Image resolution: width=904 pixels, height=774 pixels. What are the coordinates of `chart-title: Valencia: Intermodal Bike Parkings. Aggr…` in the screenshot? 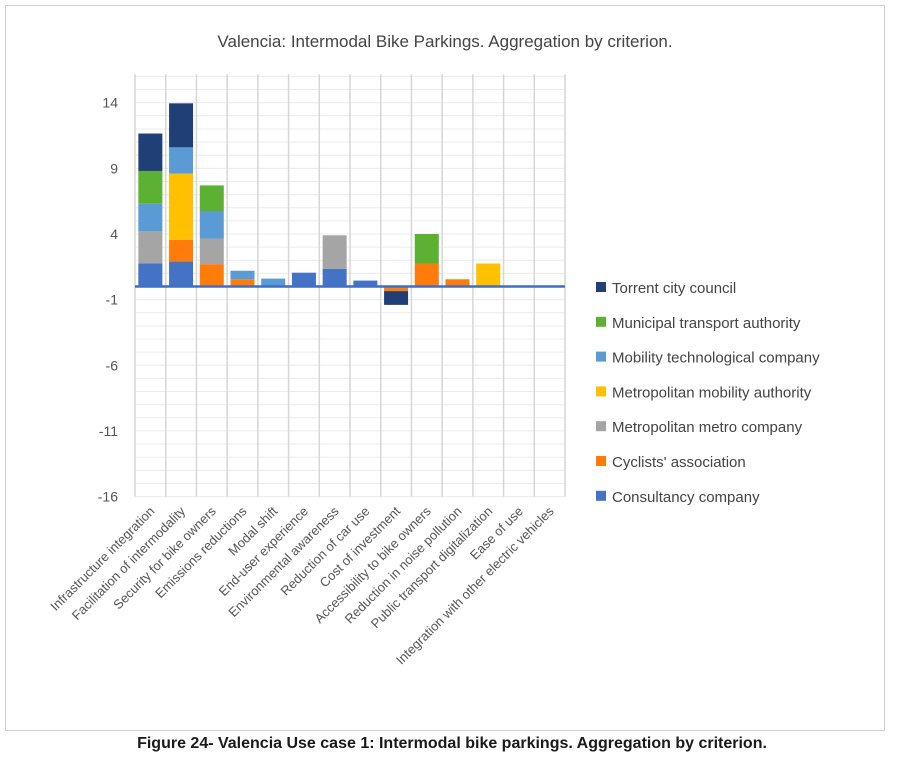 It's located at (444, 41).